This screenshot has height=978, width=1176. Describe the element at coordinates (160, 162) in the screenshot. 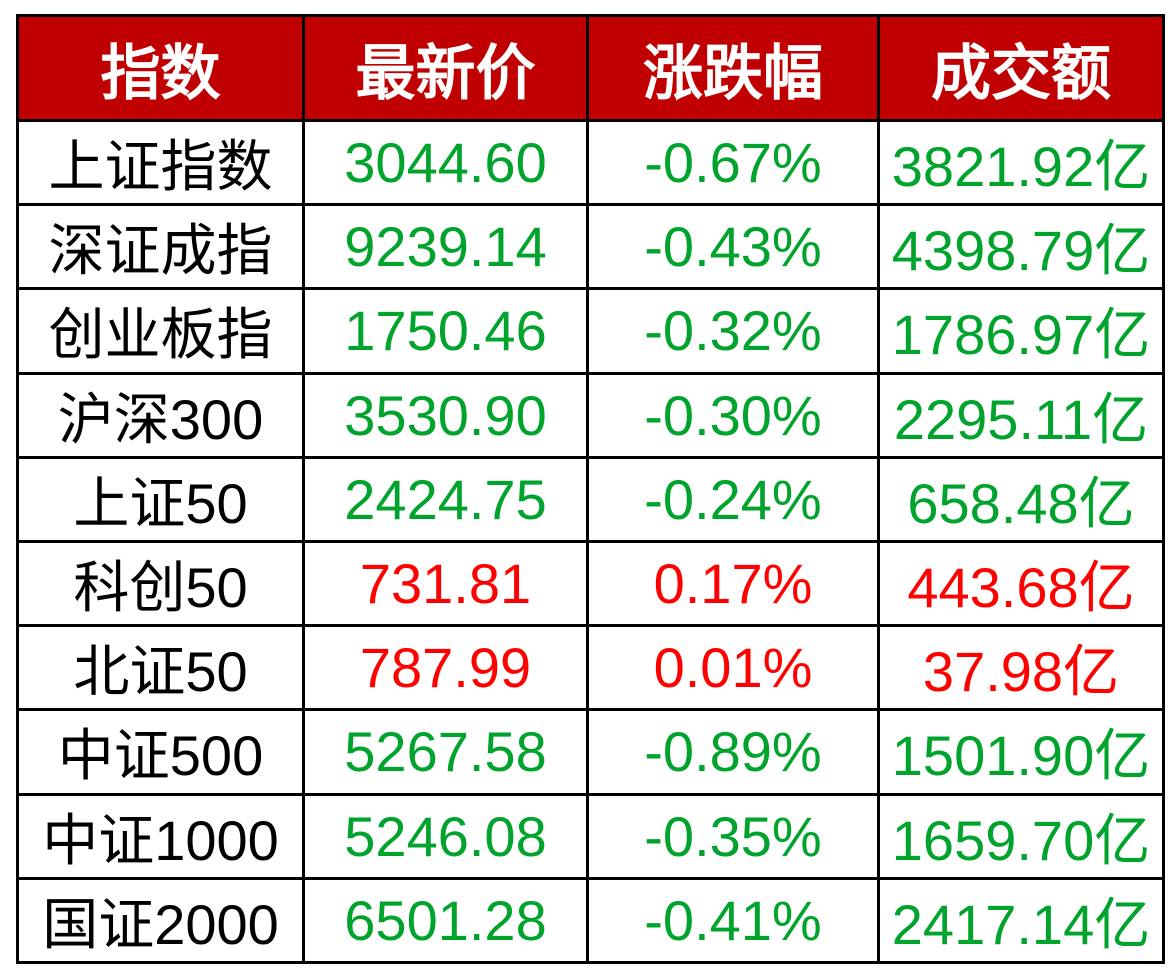

I see `index-name-cell: 上证指数` at that location.